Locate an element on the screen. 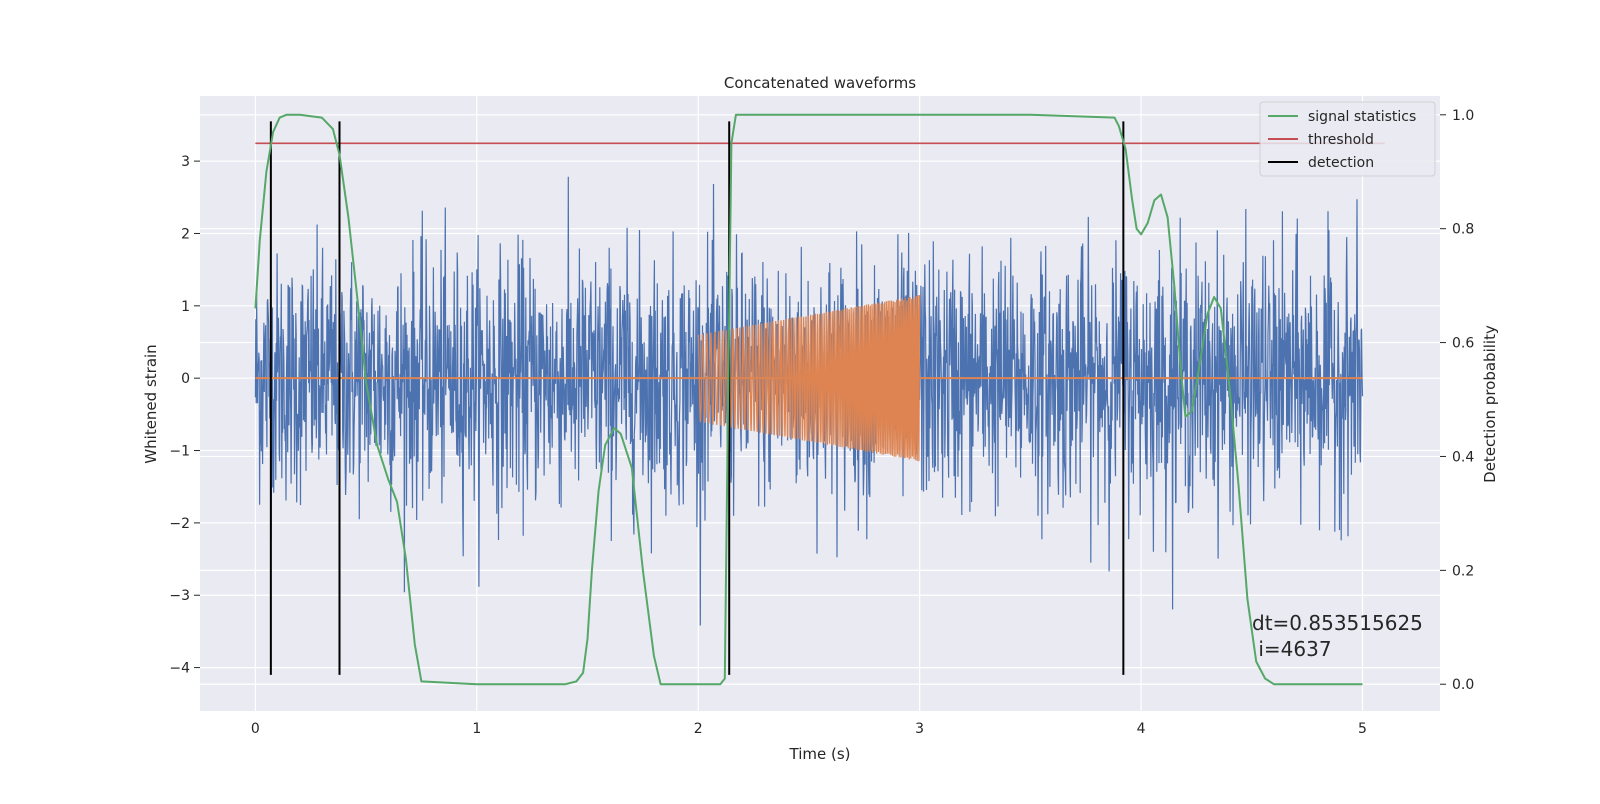  legend-box is located at coordinates (1347, 139).